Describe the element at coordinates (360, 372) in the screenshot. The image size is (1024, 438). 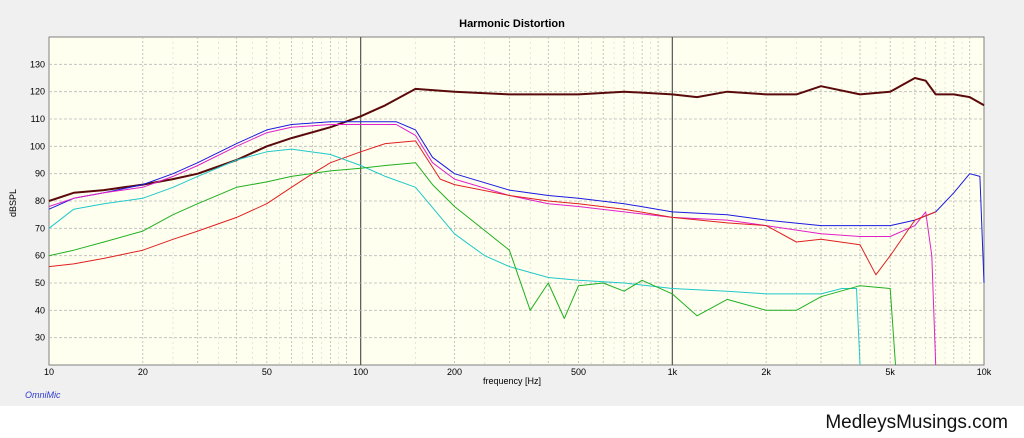
I see `x-tick-label: 100` at that location.